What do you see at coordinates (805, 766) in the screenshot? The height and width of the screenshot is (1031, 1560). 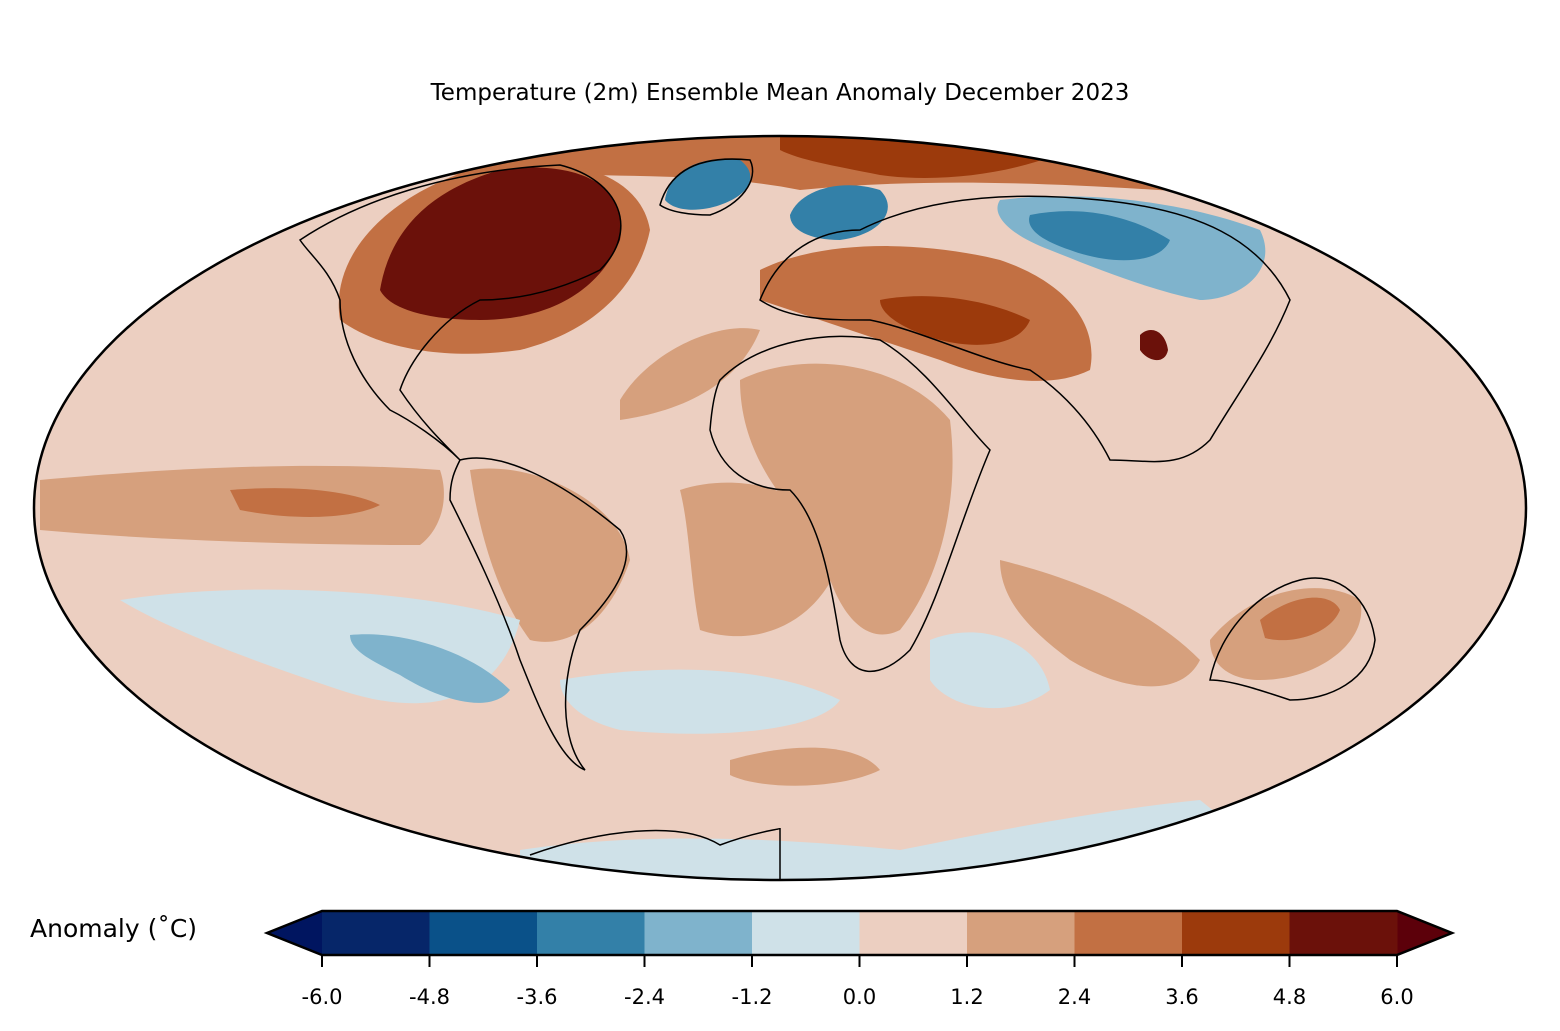 I see `southern-warm-band` at bounding box center [805, 766].